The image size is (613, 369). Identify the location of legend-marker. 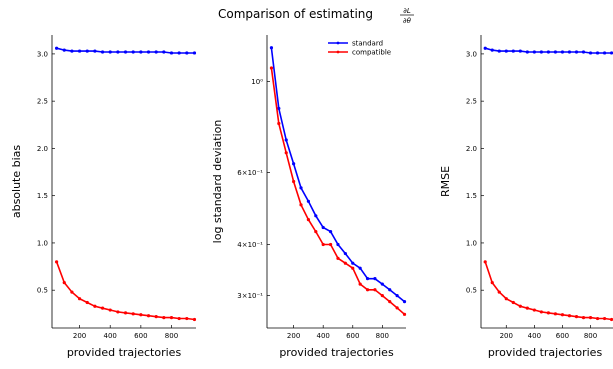
(338, 43).